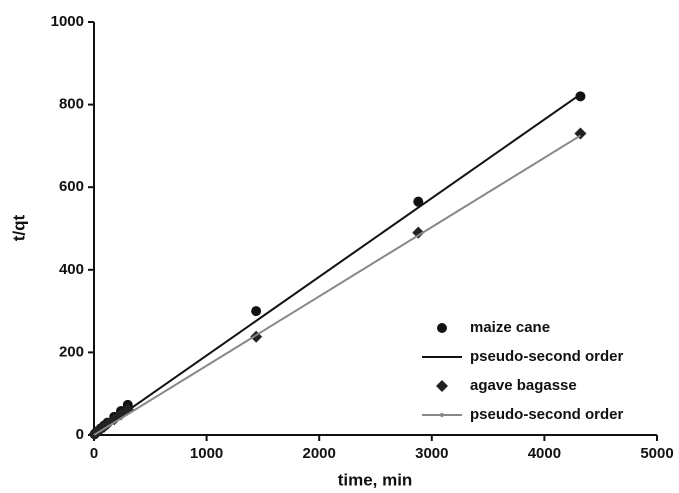  Describe the element at coordinates (656, 453) in the screenshot. I see `x-tick-label: 5000` at that location.